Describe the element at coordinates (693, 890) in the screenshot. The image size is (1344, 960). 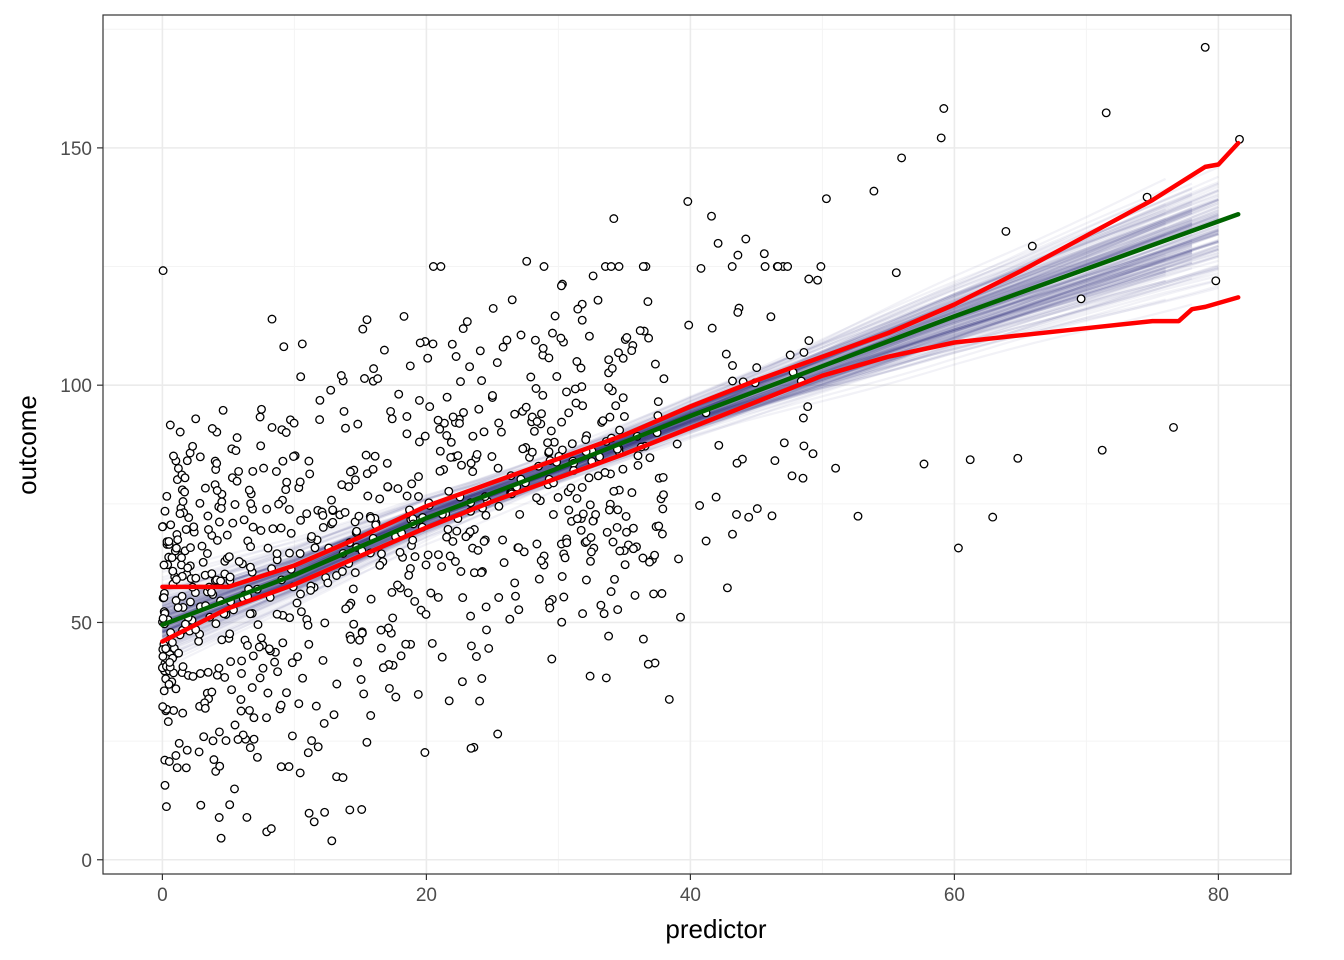
I see `x-axis: 0 20 40 60 80` at that location.